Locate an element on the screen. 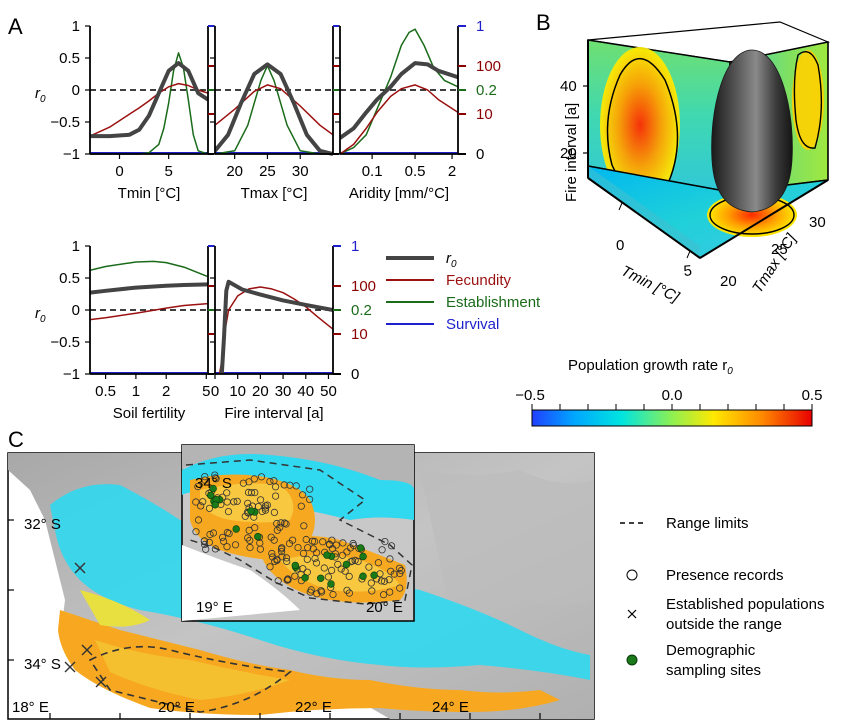  x-tick-label: 25 is located at coordinates (267, 171).